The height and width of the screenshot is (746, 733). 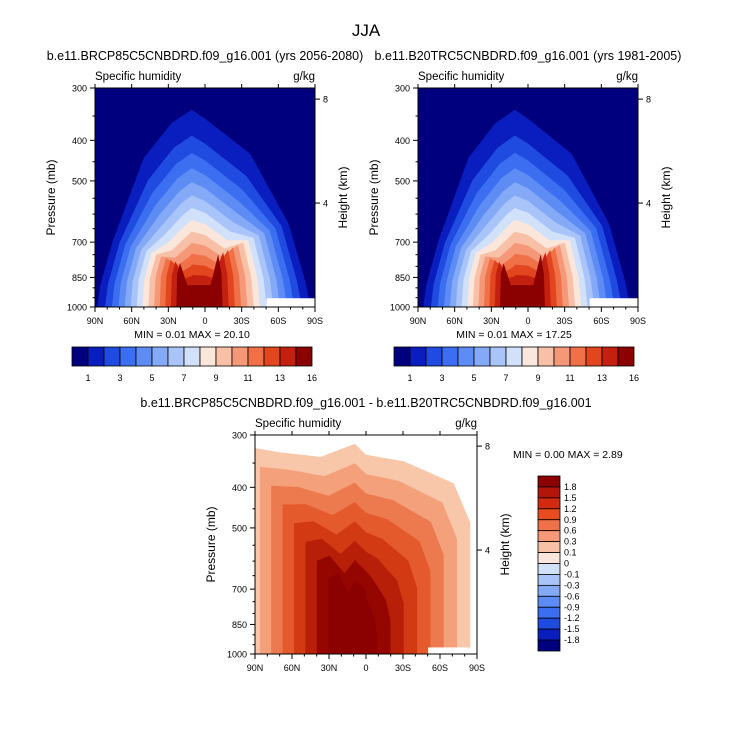 I want to click on colorbar-label: 1.2, so click(x=570, y=509).